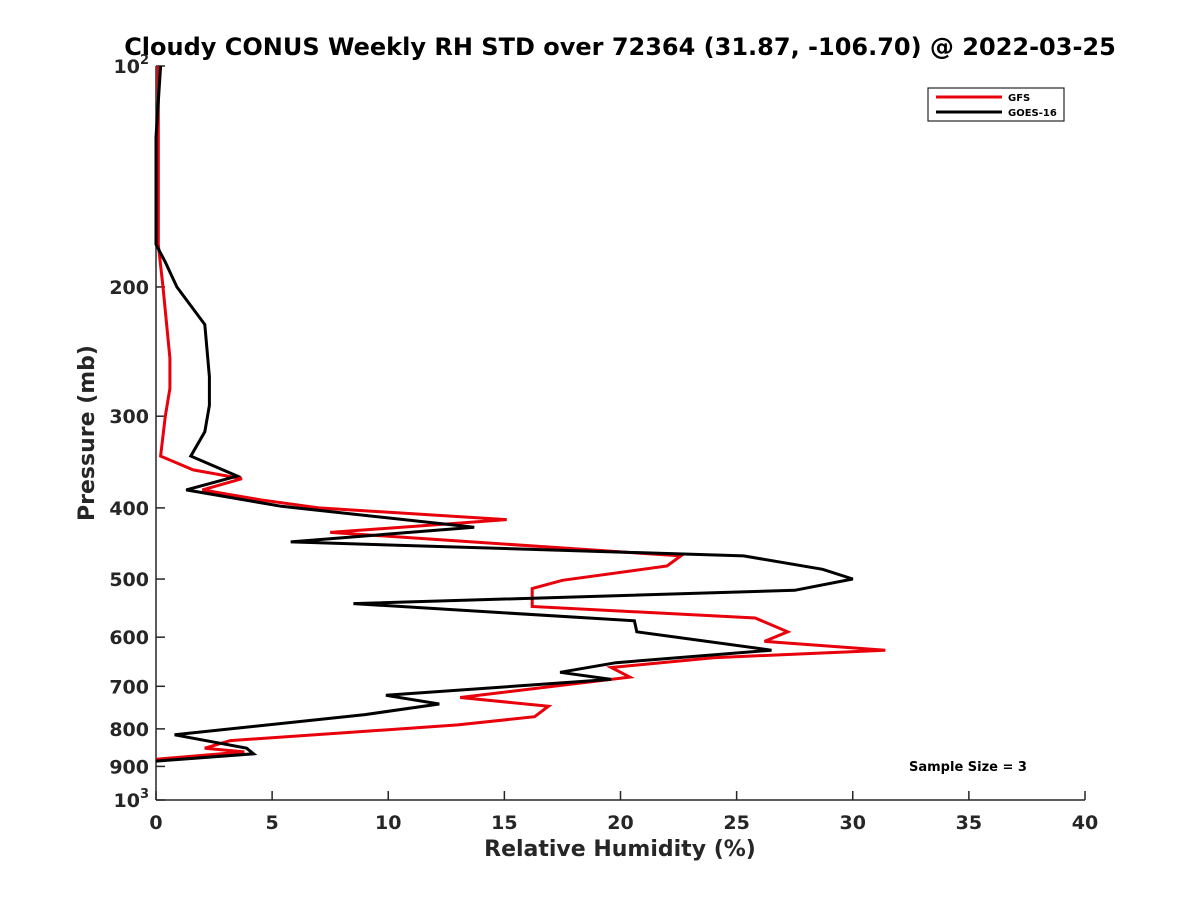 The height and width of the screenshot is (900, 1200). Describe the element at coordinates (155, 823) in the screenshot. I see `x-tick-label: 0` at that location.